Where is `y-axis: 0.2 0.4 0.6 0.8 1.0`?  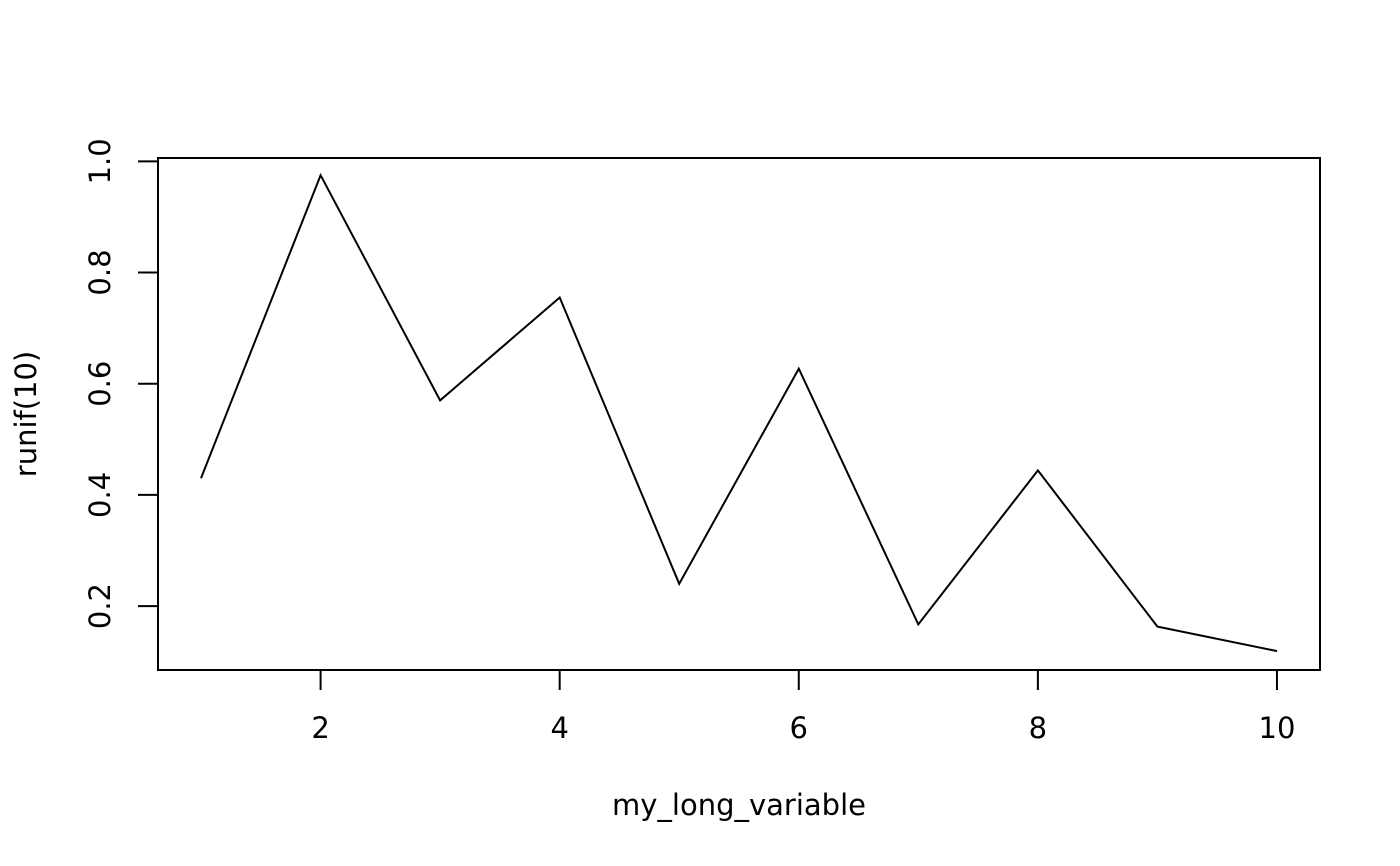 y-axis: 0.2 0.4 0.6 0.8 1.0 is located at coordinates (121, 383).